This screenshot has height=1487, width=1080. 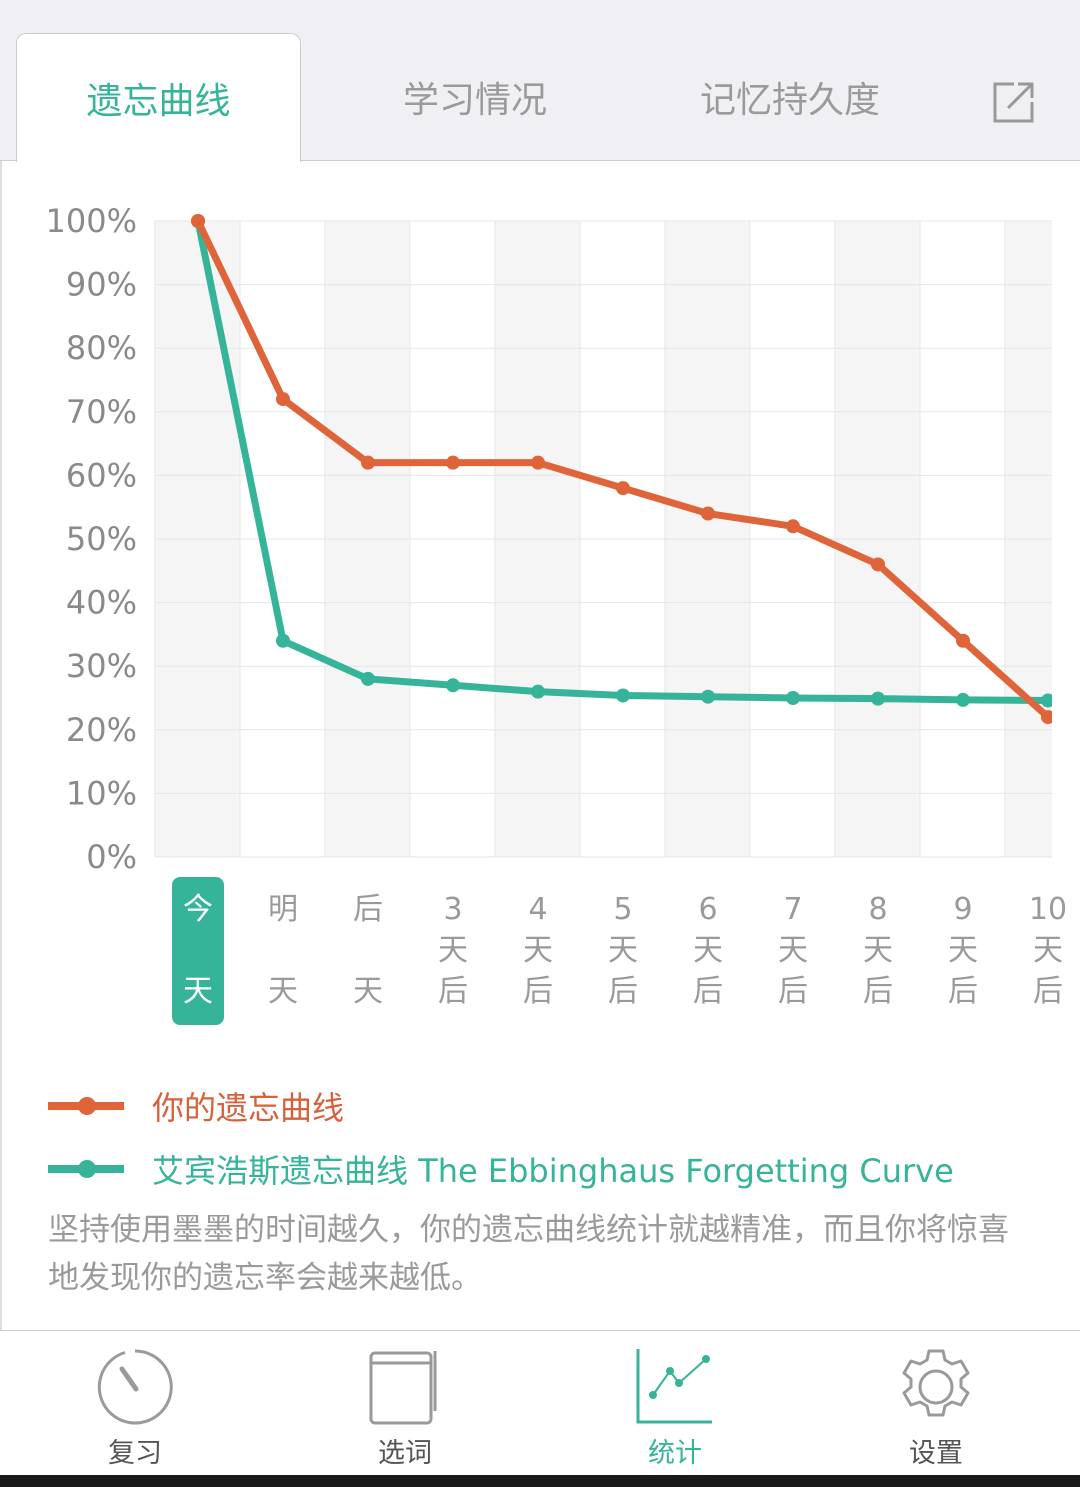 What do you see at coordinates (1048, 909) in the screenshot?
I see `x-tick-label: 10` at bounding box center [1048, 909].